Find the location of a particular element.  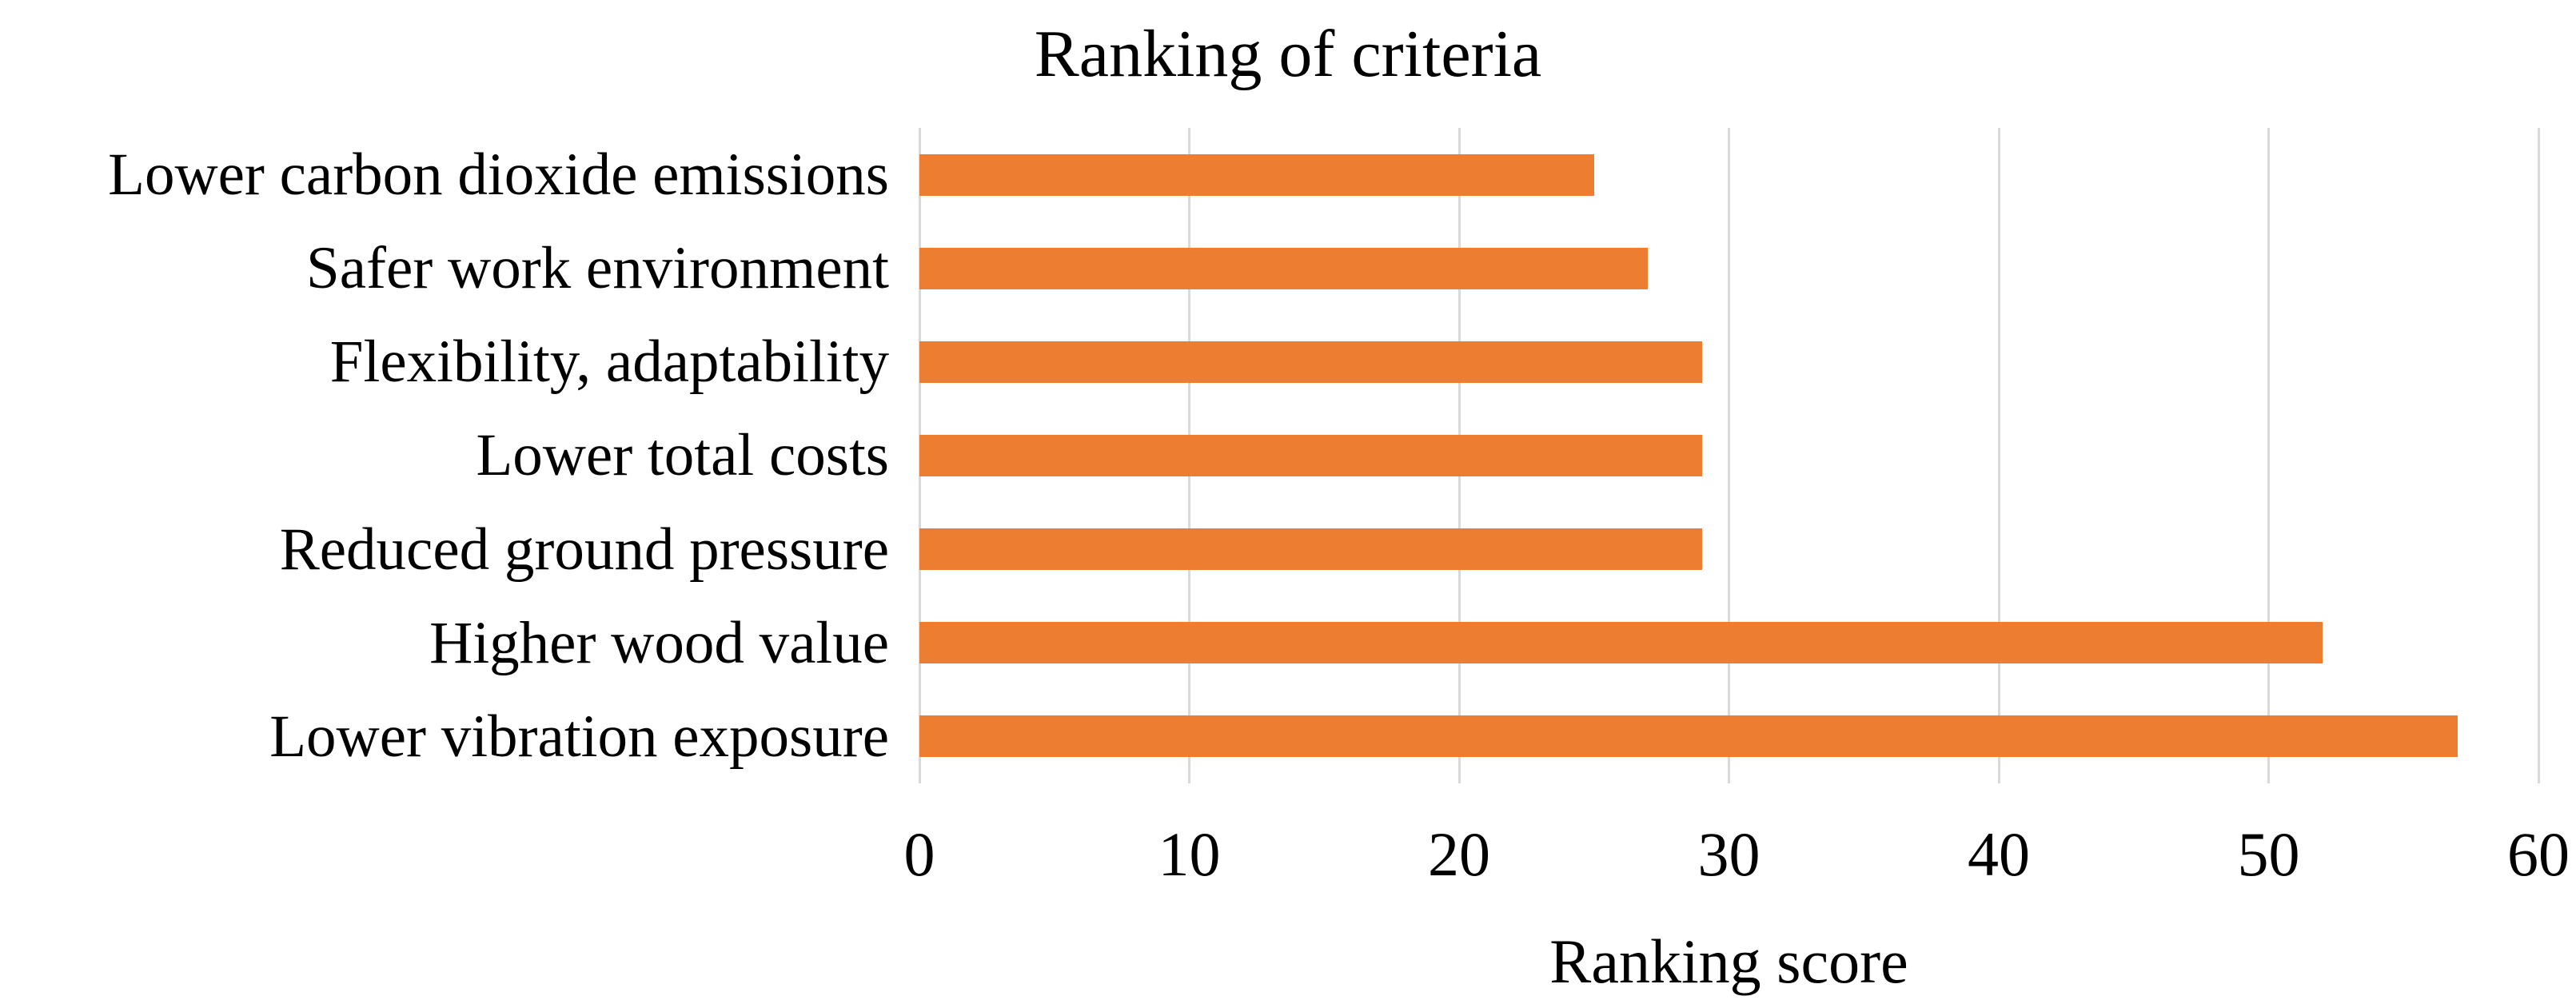

x-axis-title: Ranking score is located at coordinates (1729, 961).